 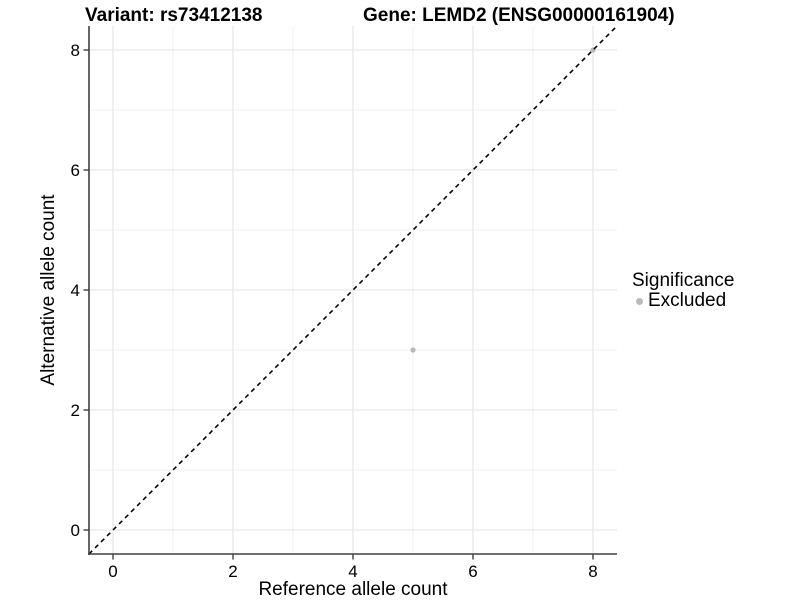 I want to click on x-tick-label: 6, so click(x=472, y=571).